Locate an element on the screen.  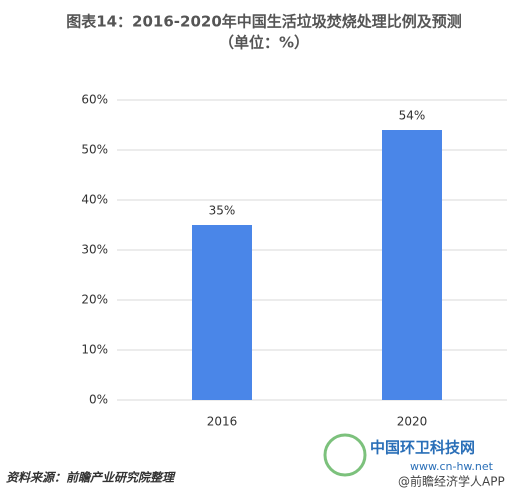
y-tick-label: 20% is located at coordinates (94, 300).